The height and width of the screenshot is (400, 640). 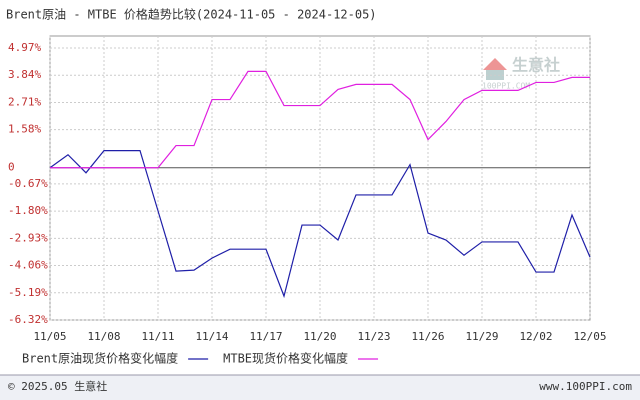 What do you see at coordinates (57, 386) in the screenshot?
I see `footer-left: © 2025.05 生意社` at bounding box center [57, 386].